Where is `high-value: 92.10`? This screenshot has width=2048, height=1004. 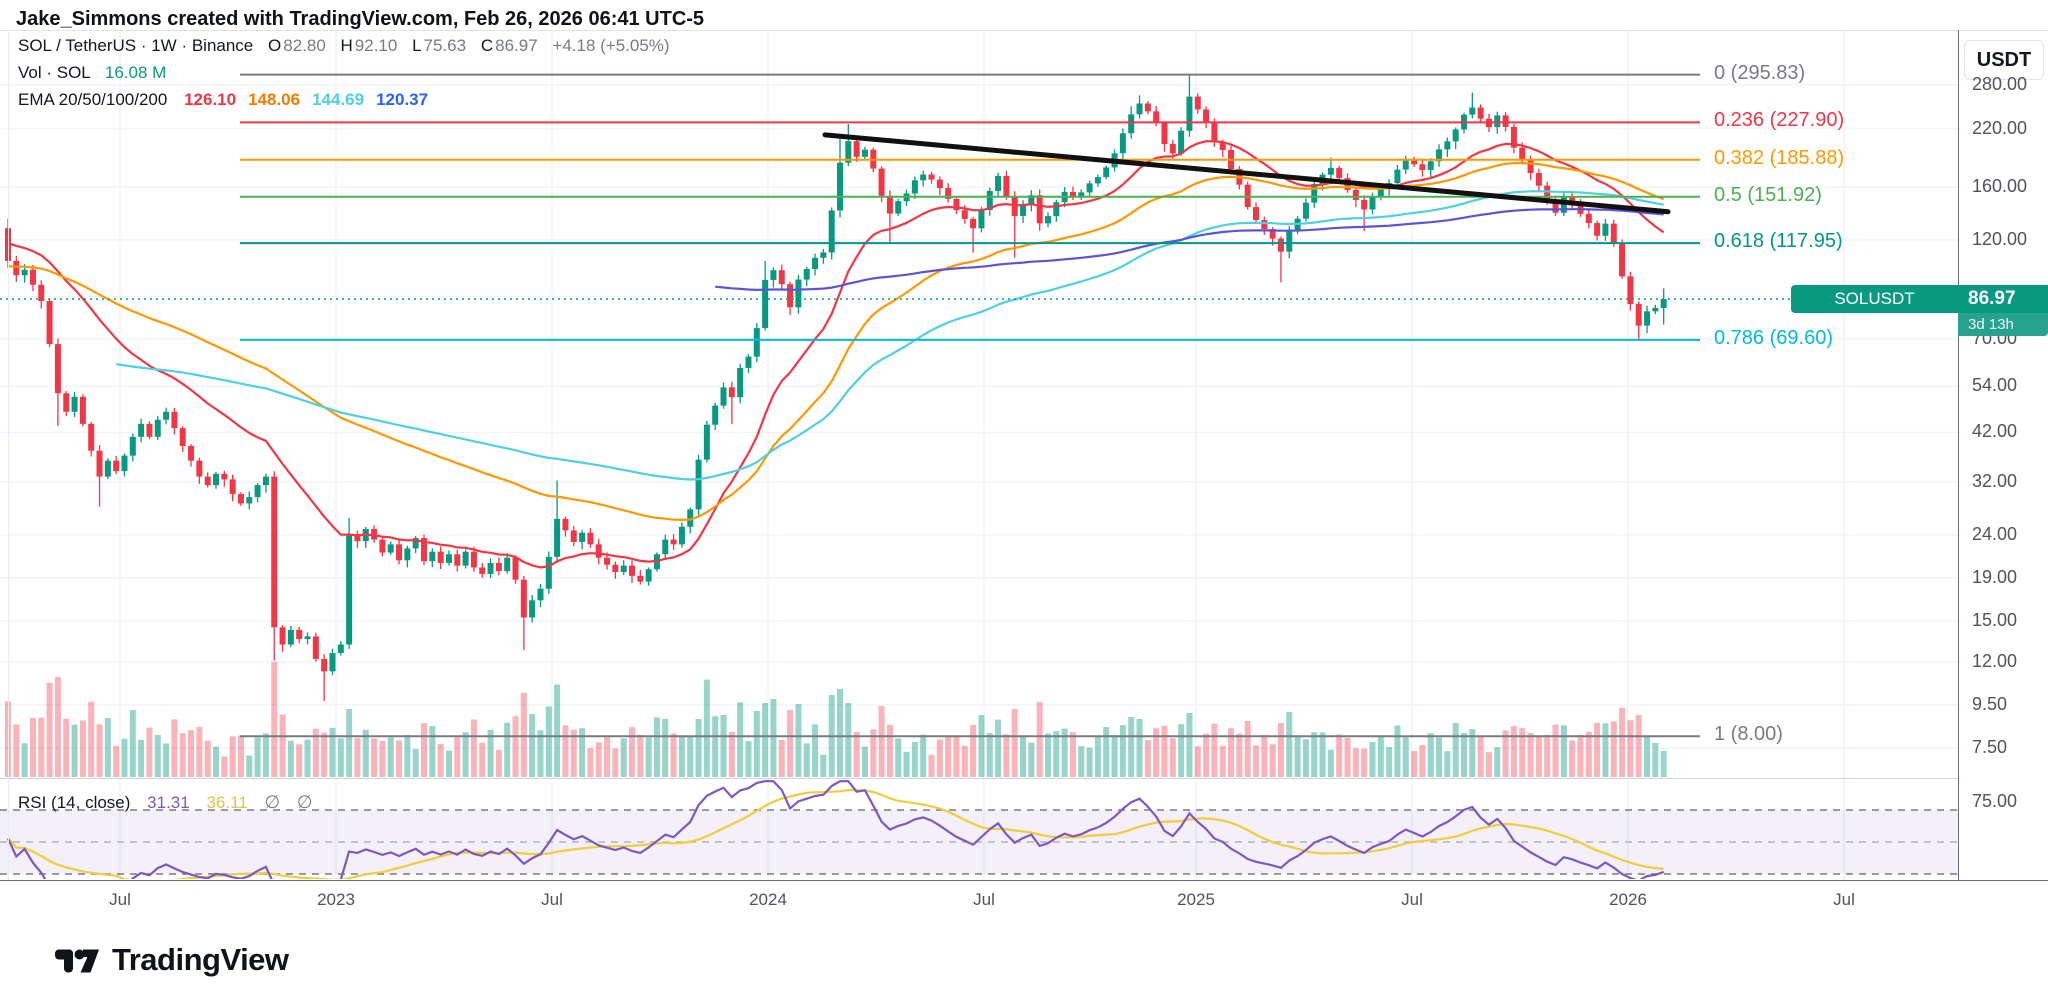
high-value: 92.10 is located at coordinates (376, 45).